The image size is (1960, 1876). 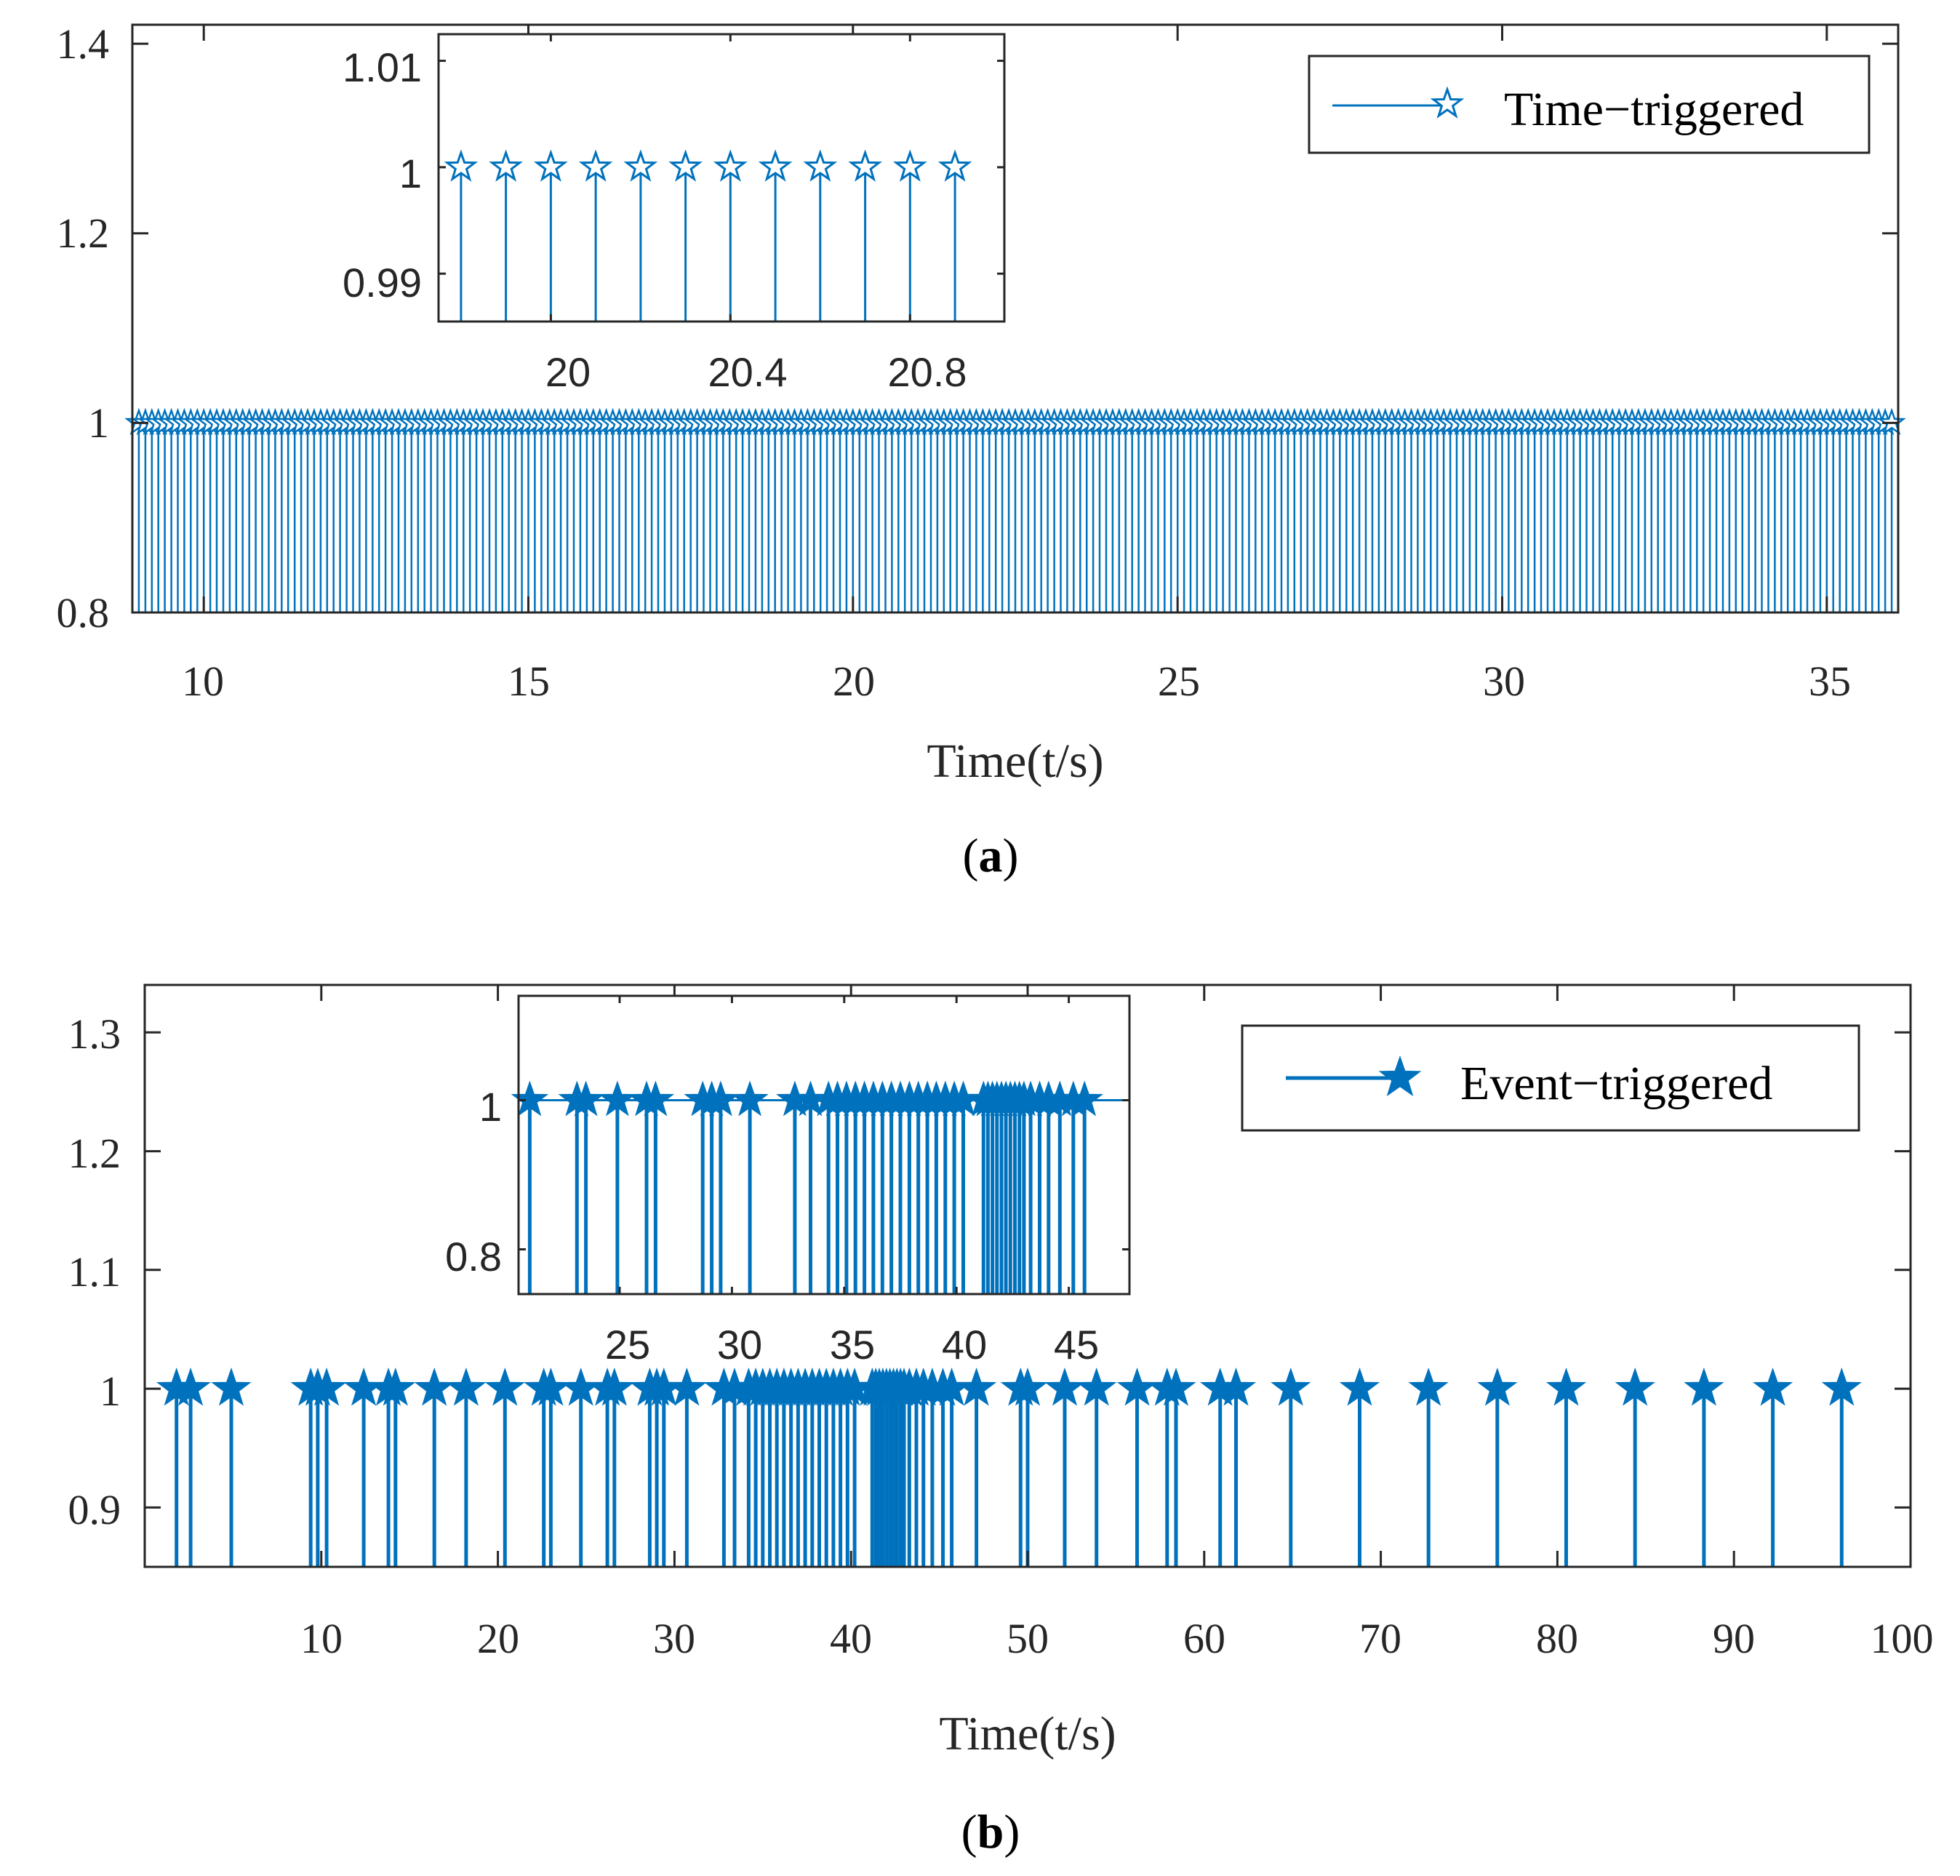 What do you see at coordinates (410, 174) in the screenshot?
I see `panel-a-inset-ytick-label: 1` at bounding box center [410, 174].